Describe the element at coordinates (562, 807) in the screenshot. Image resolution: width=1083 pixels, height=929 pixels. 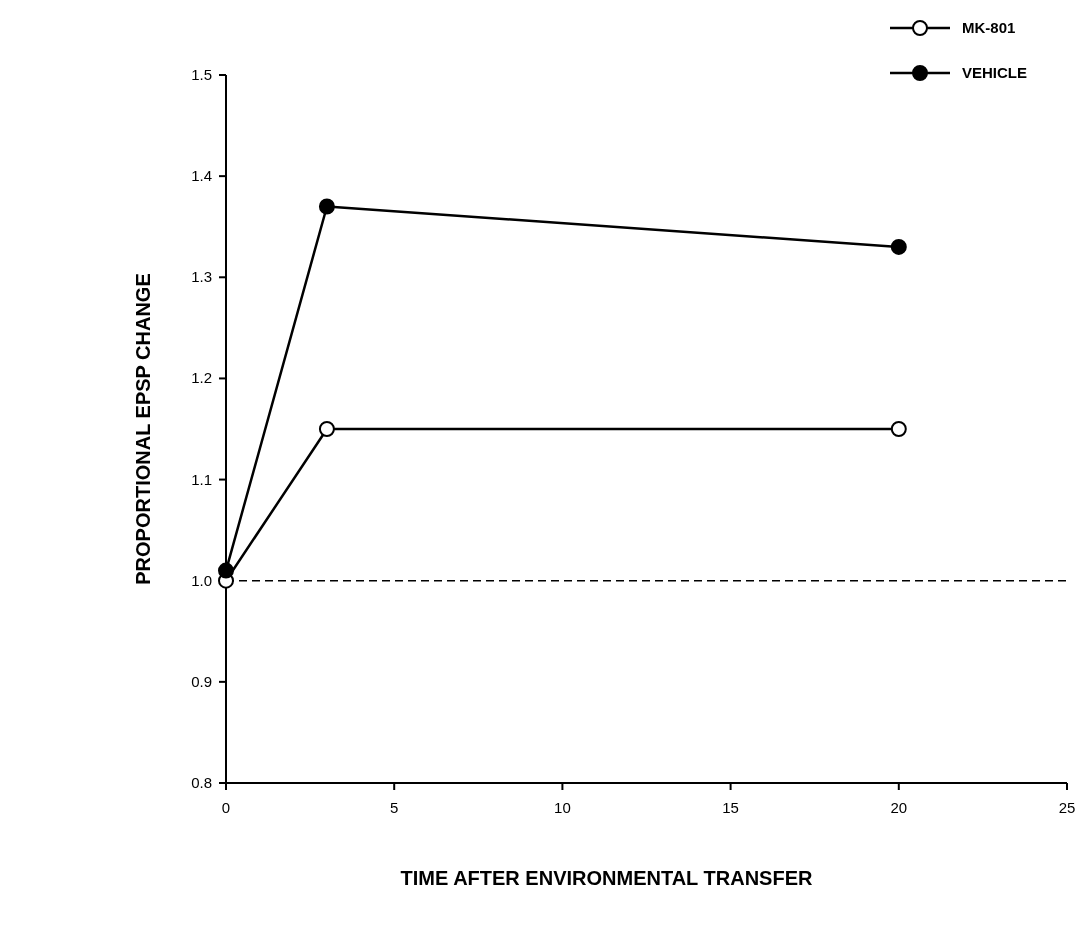
I see `x-tick-label: 10` at that location.